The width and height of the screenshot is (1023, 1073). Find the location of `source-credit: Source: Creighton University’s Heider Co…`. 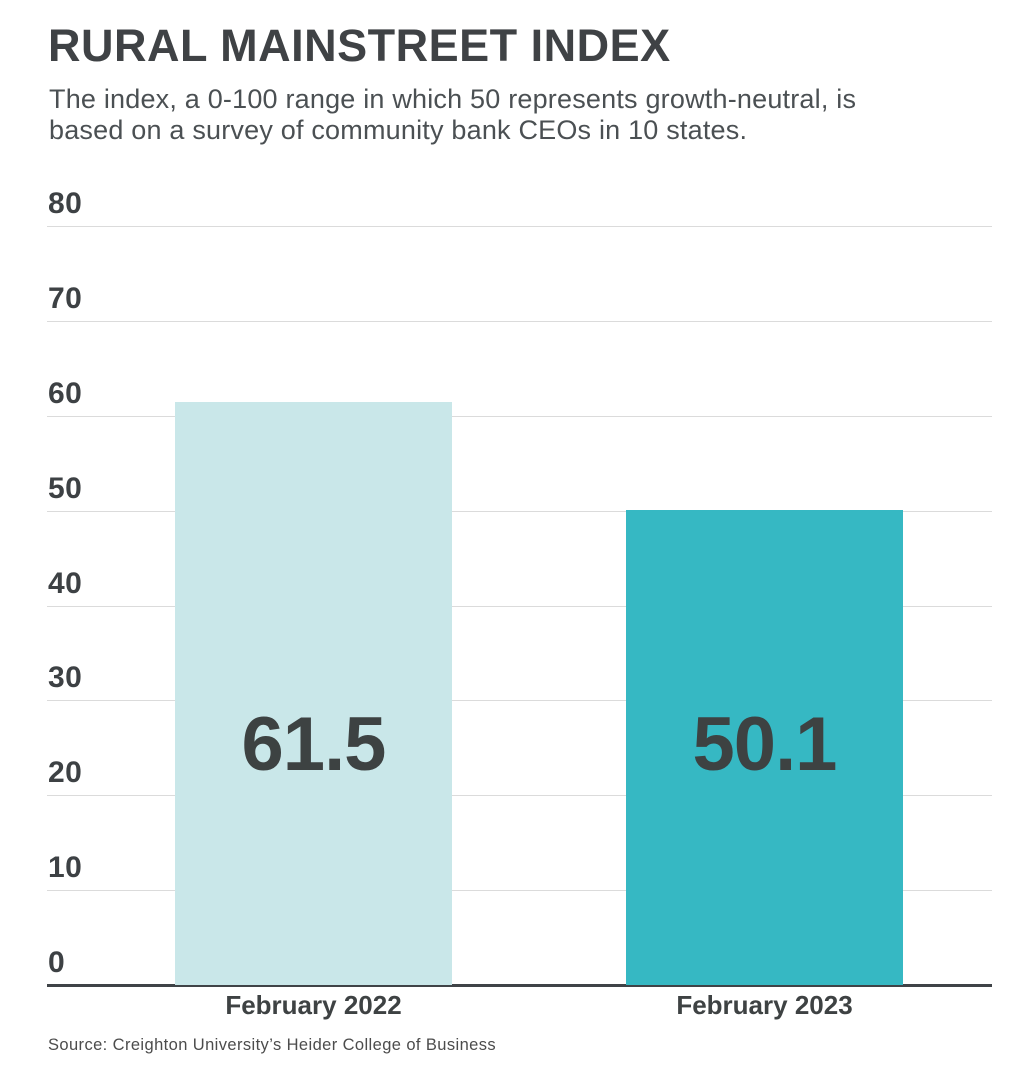

source-credit: Source: Creighton University’s Heider Co… is located at coordinates (272, 1045).